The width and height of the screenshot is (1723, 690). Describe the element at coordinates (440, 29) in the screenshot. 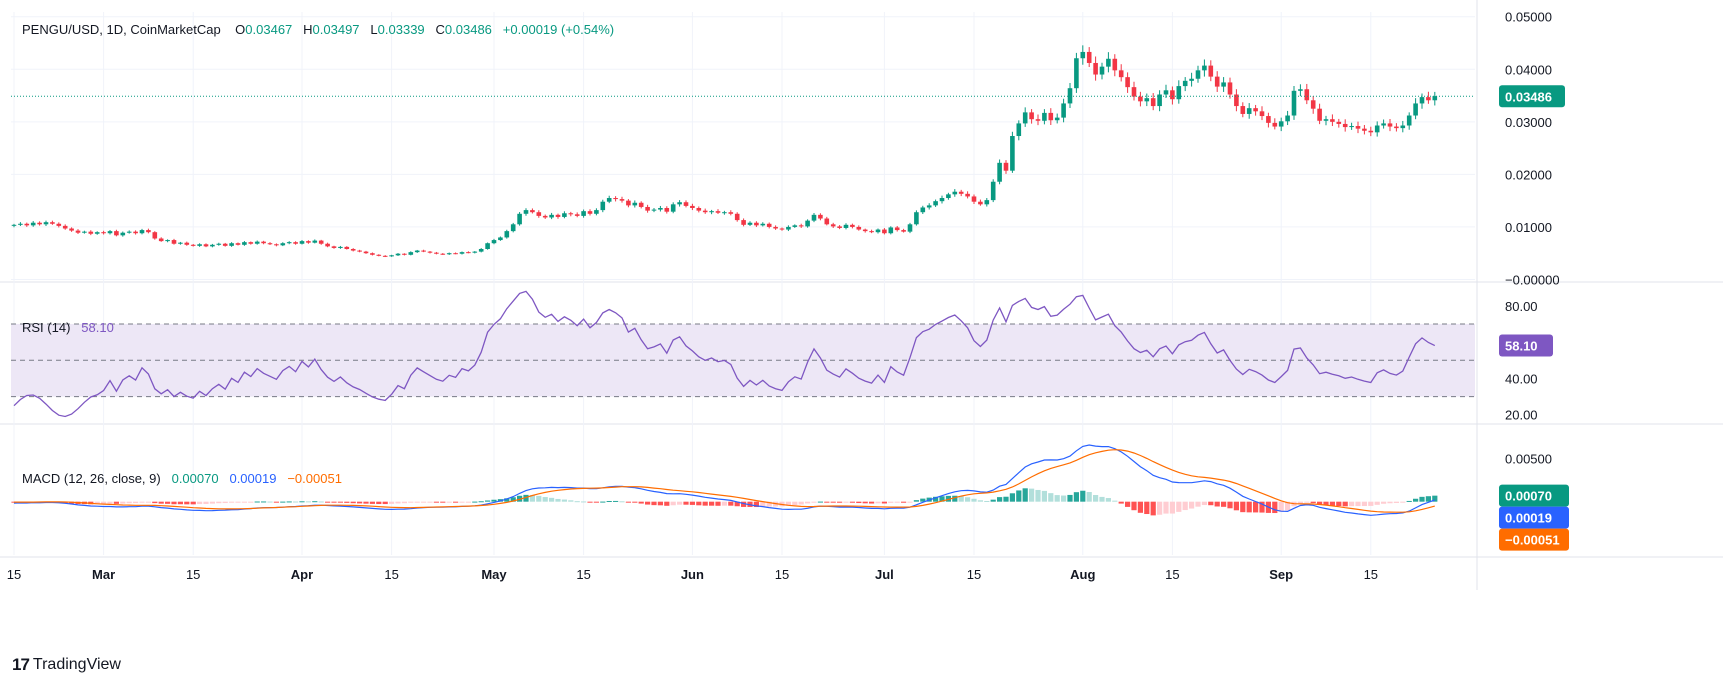

I see `close-label: C` at that location.